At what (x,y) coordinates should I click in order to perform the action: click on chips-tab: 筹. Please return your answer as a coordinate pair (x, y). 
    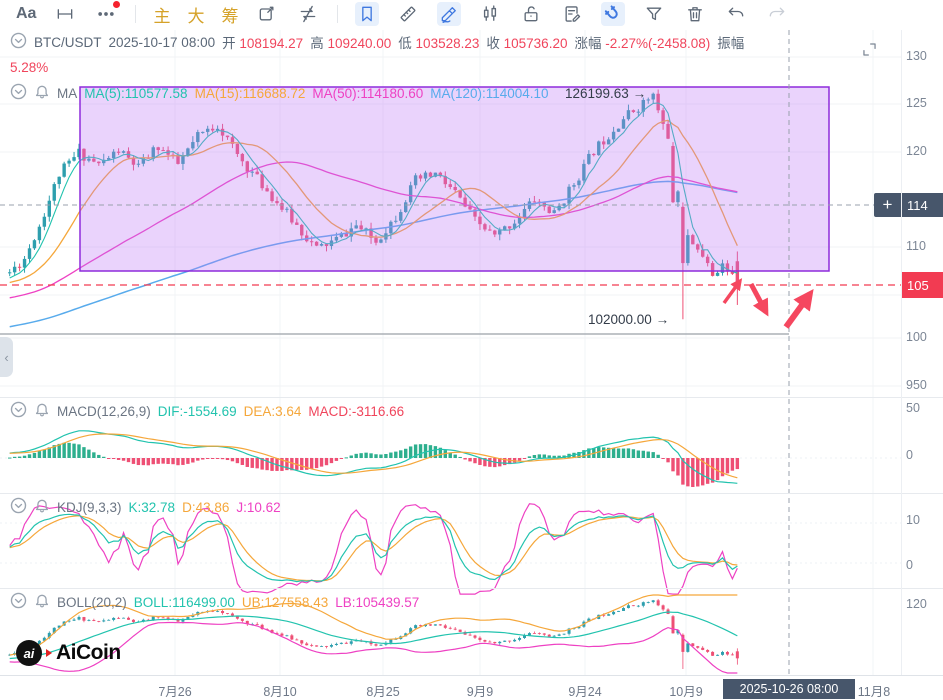
    Looking at the image, I should click on (230, 16).